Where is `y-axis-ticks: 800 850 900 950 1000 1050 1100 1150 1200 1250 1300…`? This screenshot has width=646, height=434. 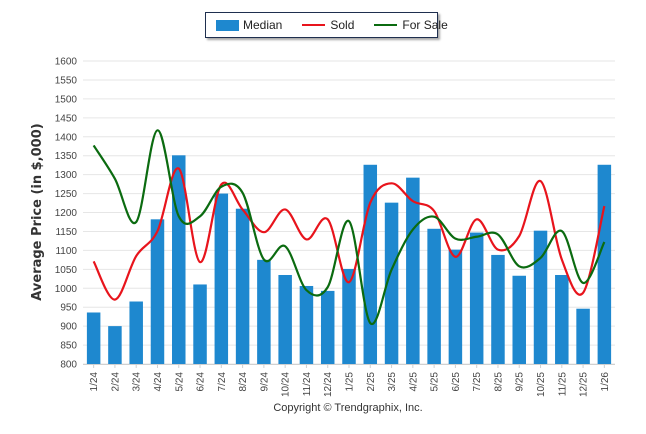
y-axis-ticks: 800 850 900 950 1000 1050 1100 1150 1200 1250 1300… is located at coordinates (66, 214).